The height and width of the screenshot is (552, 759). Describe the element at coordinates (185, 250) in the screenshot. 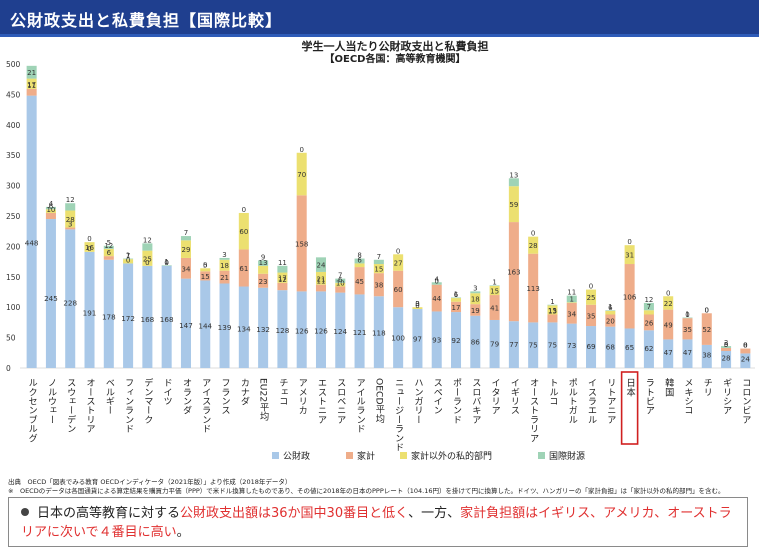

I see `data-label-other-private: 29` at that location.